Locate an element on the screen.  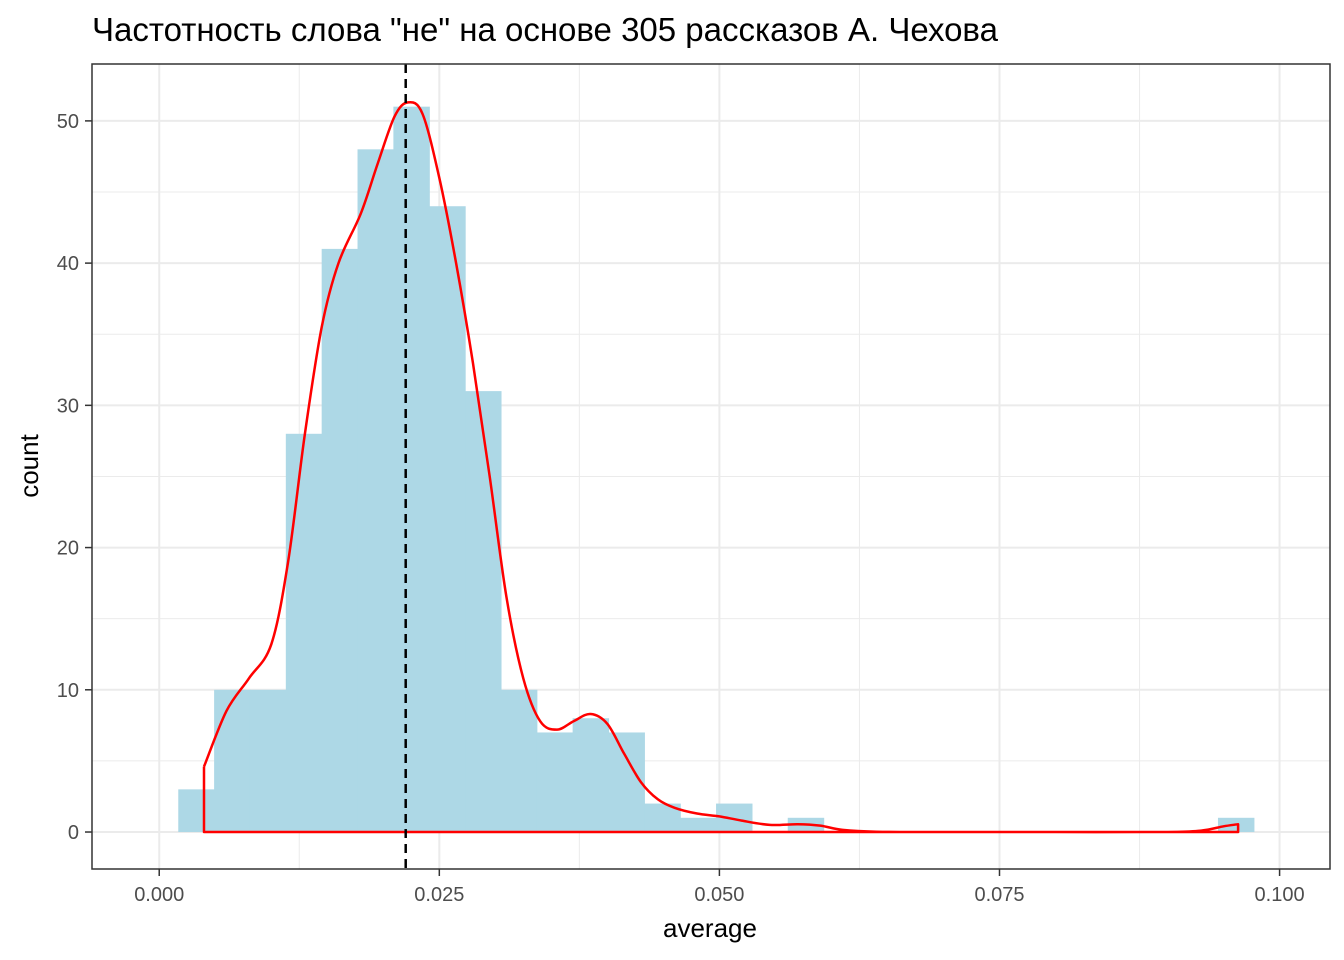
x-axis: 0.000 0.025 0.050 0.075 0.100 is located at coordinates (719, 887).